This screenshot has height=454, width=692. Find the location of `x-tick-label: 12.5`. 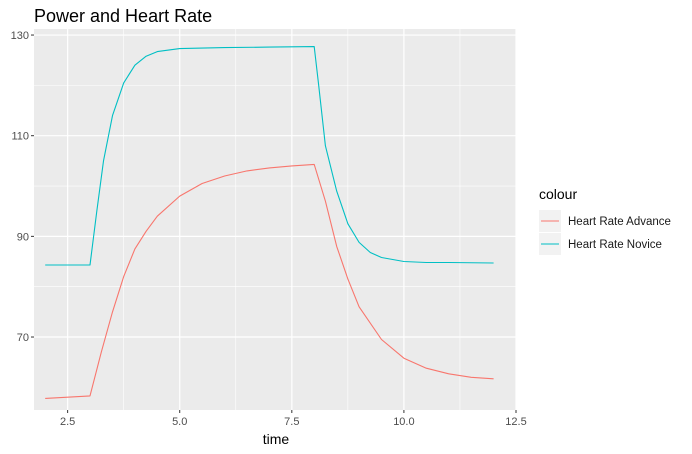

x-tick-label: 12.5 is located at coordinates (515, 422).